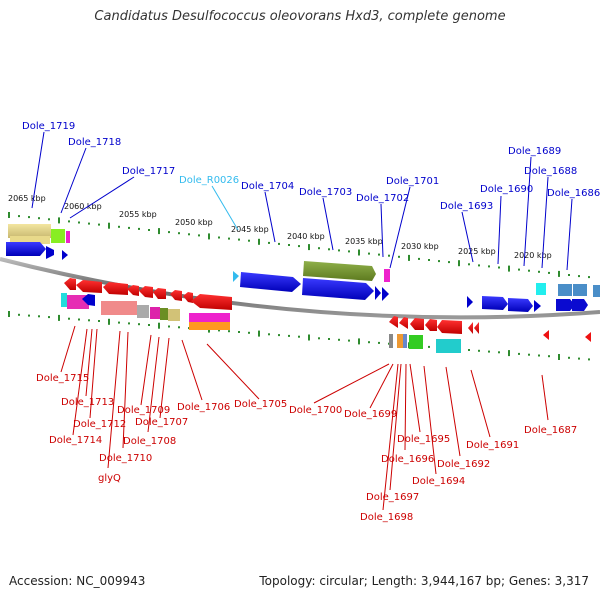 This screenshot has width=600, height=600. What do you see at coordinates (236, 276) in the screenshot?
I see `rna-marker` at bounding box center [236, 276].